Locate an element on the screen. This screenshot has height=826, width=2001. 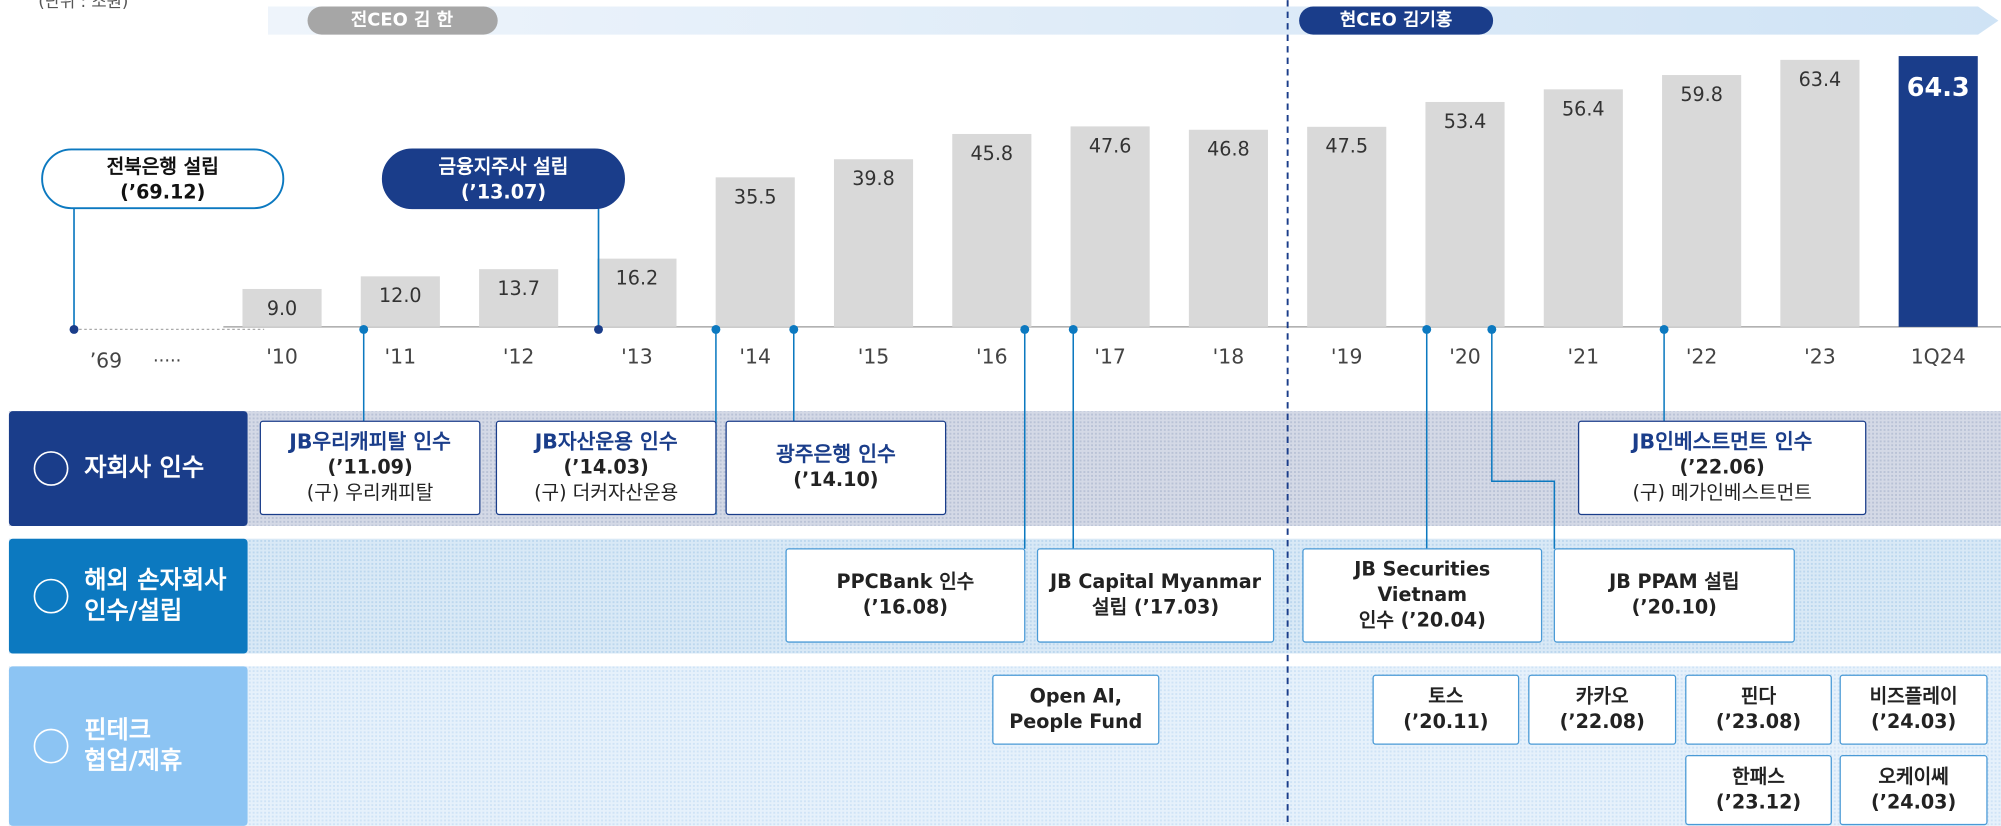
item-text: JB Securities is located at coordinates (1421, 568).